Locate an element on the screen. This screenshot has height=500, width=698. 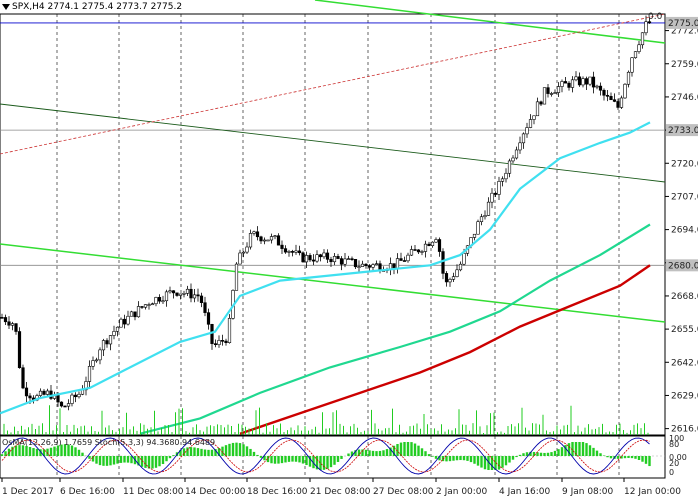
stoch-signal-line is located at coordinates (325, 456).